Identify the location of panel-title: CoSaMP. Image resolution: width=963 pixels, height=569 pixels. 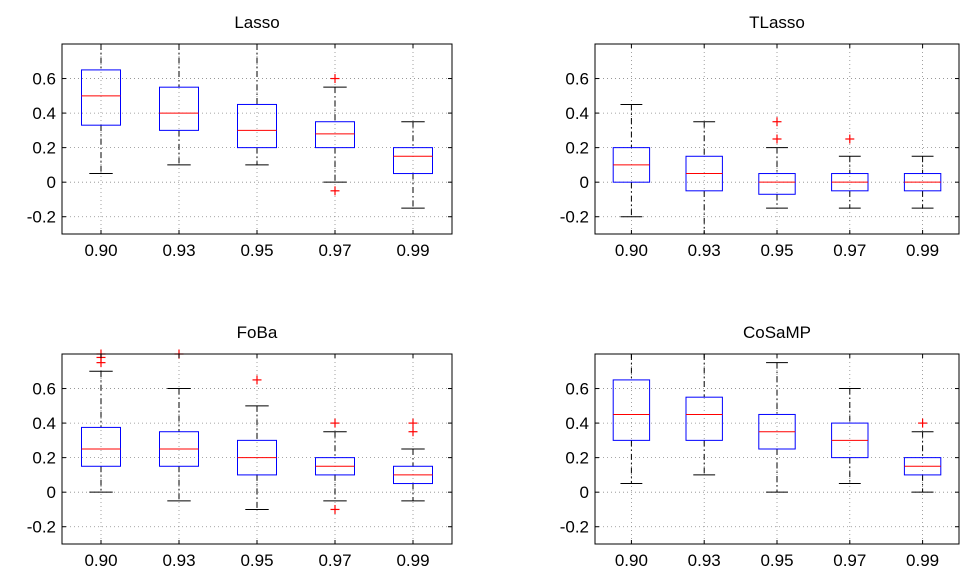
(777, 332).